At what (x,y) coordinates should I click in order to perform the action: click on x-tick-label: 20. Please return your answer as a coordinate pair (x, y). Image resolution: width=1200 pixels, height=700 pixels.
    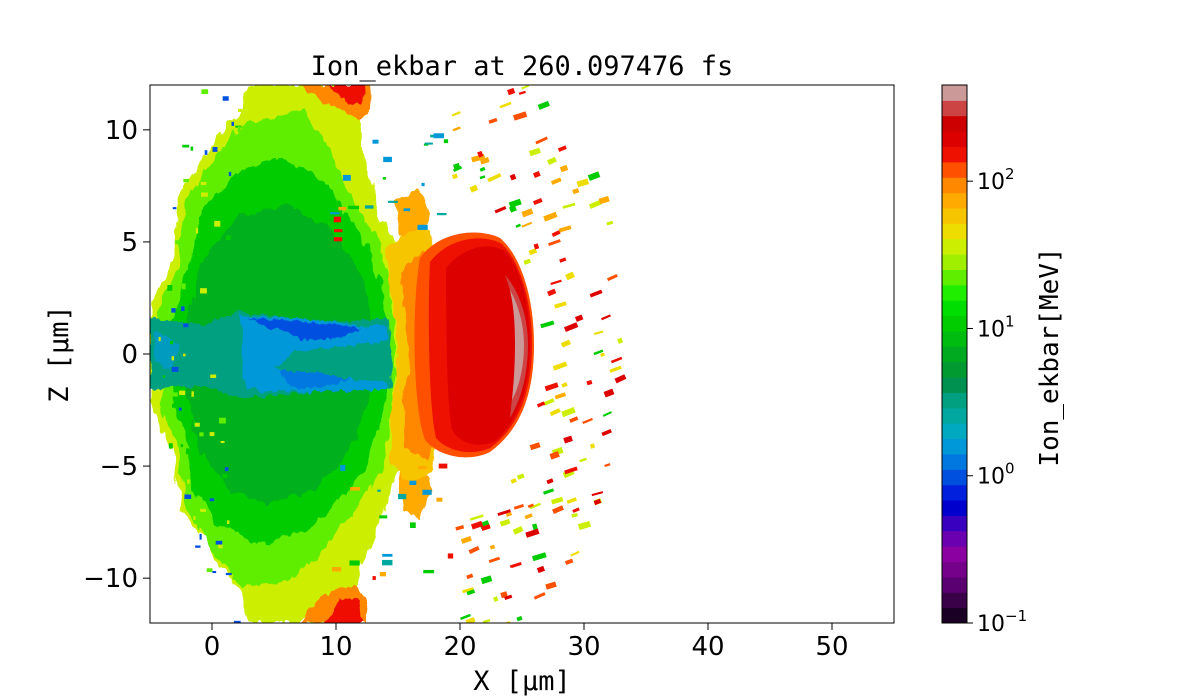
    Looking at the image, I should click on (459, 647).